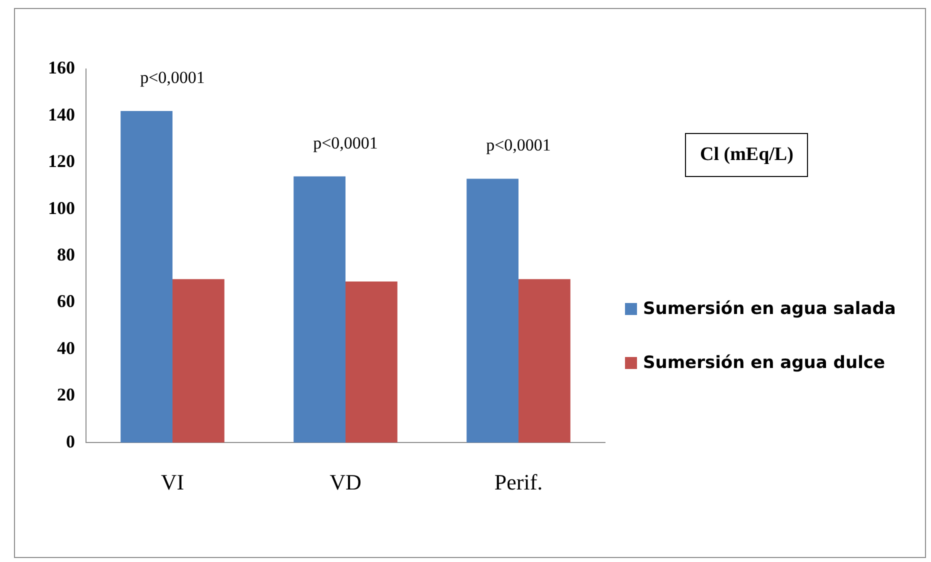 The image size is (931, 562). What do you see at coordinates (61, 161) in the screenshot?
I see `y-tick-label: 120` at bounding box center [61, 161].